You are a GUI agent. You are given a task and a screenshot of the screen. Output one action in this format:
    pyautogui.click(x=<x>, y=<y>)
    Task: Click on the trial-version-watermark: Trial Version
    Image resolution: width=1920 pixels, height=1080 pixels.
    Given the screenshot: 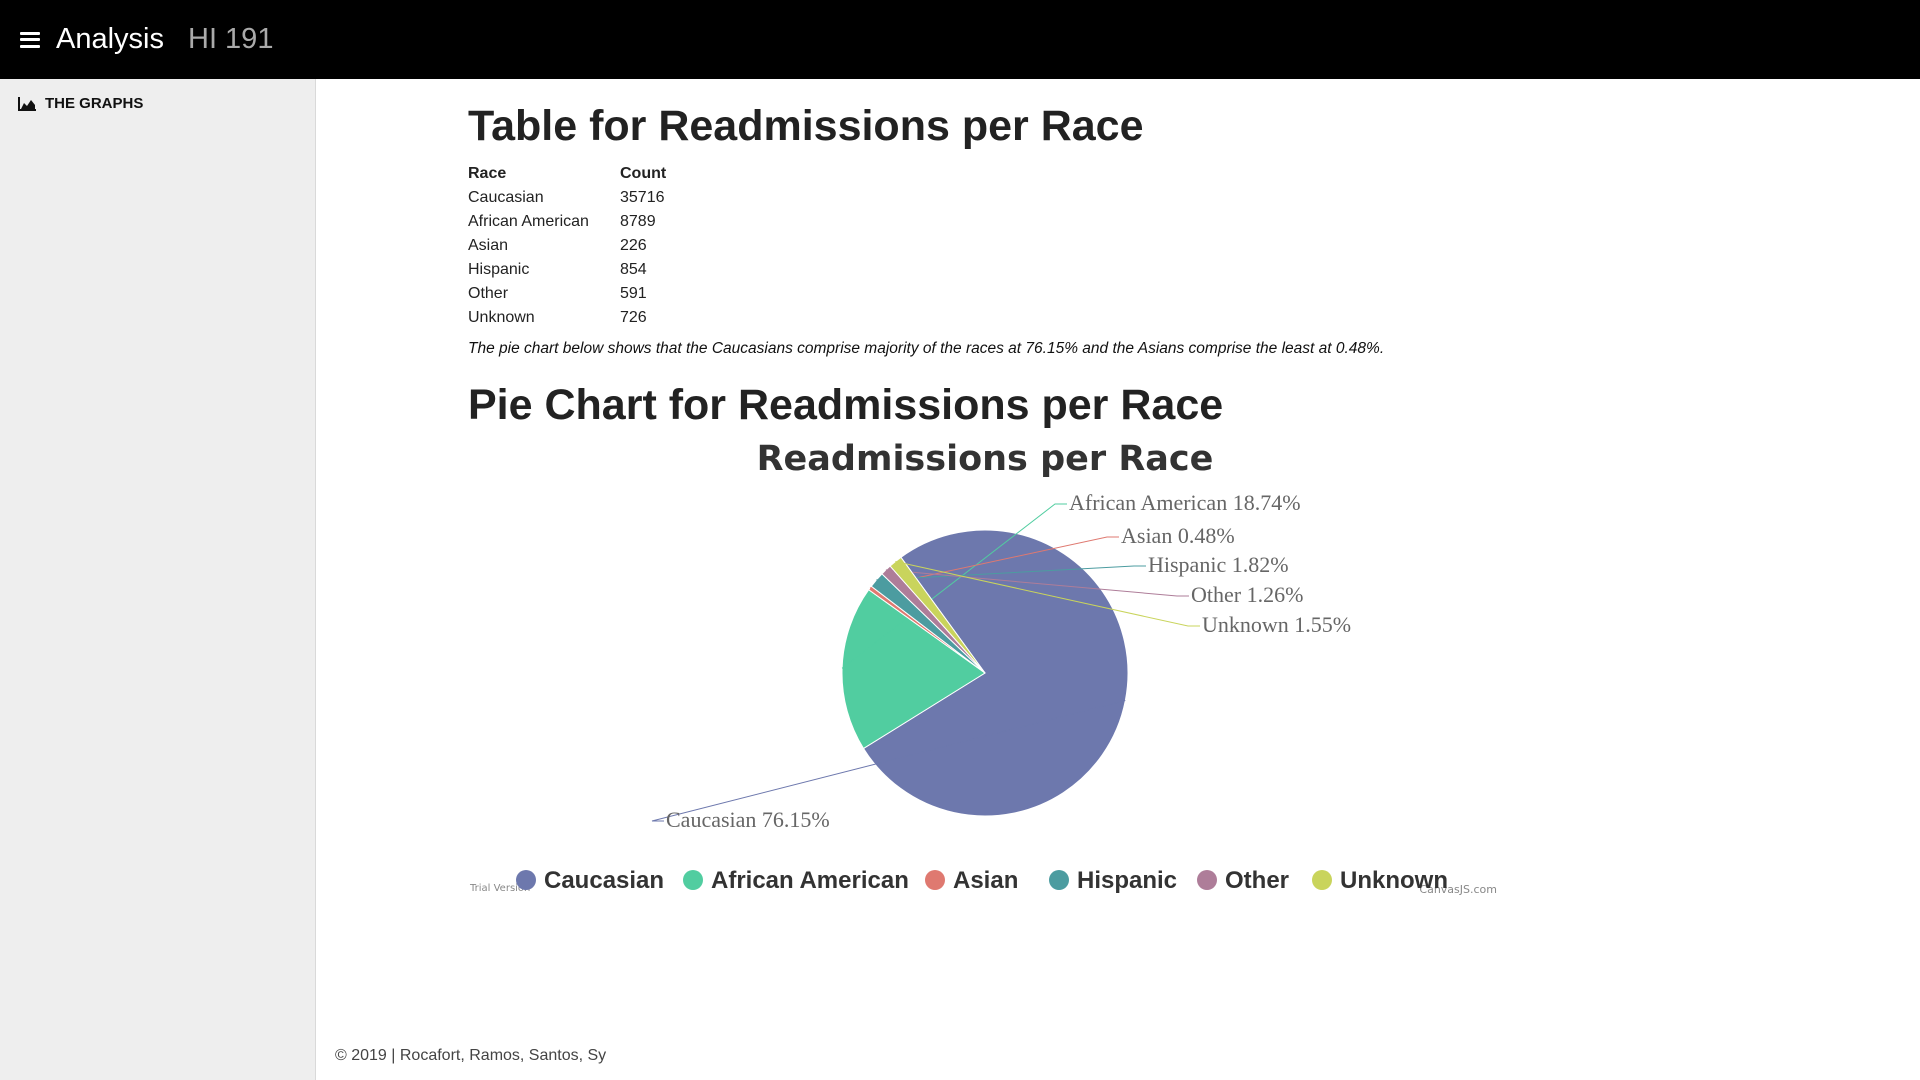 What is the action you would take?
    pyautogui.click(x=499, y=888)
    